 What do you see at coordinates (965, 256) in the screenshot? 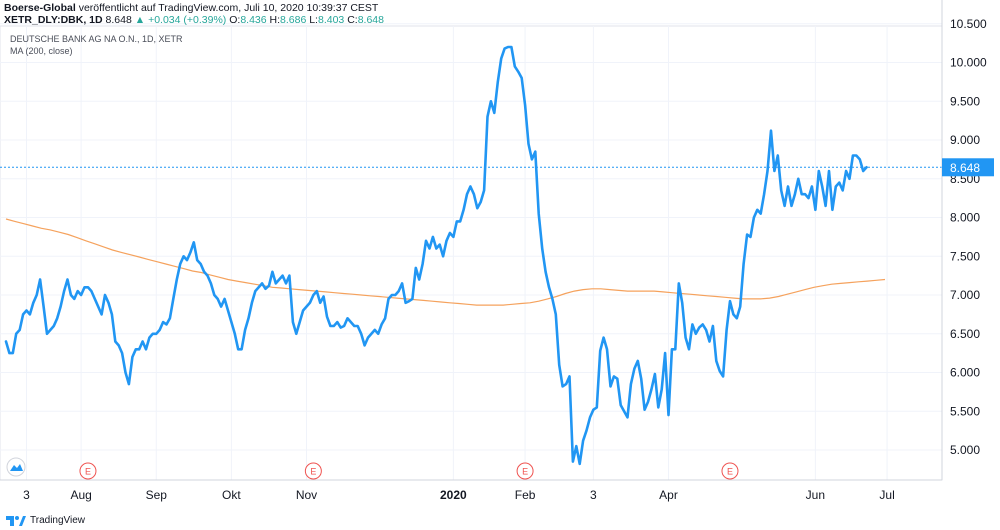
I see `price-tick-label: 7.500` at bounding box center [965, 256].